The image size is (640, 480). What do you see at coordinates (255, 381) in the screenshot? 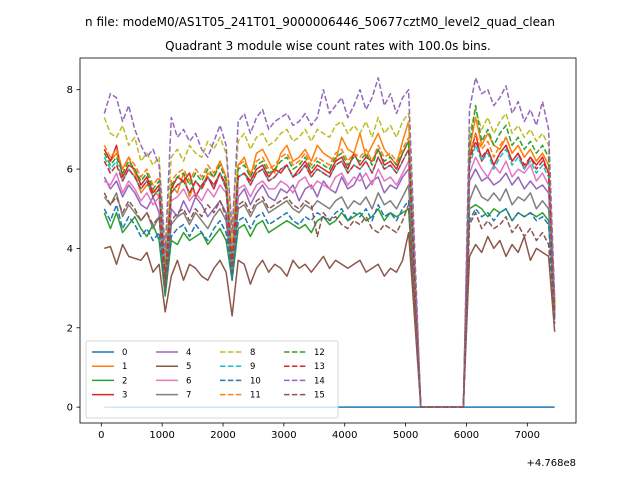
I see `legend-label-10: 10` at bounding box center [255, 381].